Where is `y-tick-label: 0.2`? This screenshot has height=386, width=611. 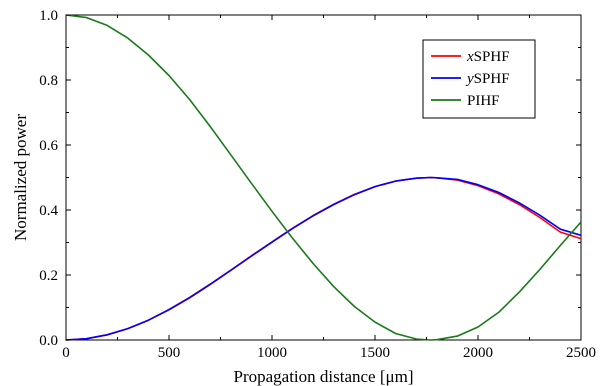
y-tick-label: 0.2 is located at coordinates (48, 276).